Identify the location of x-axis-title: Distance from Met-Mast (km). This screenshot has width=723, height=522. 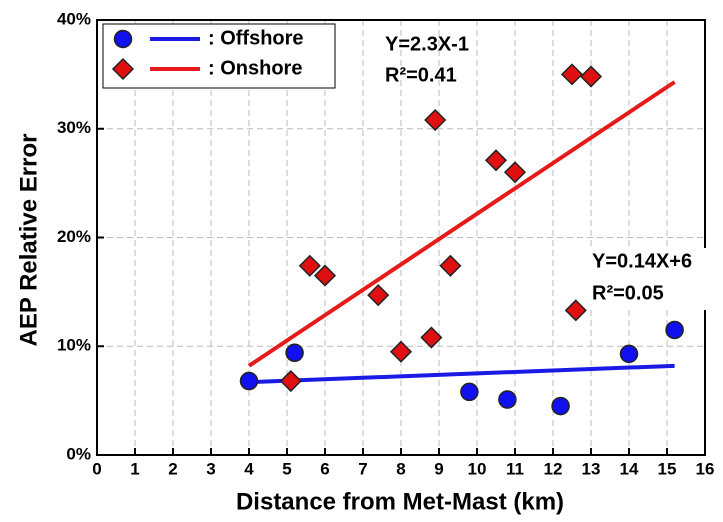
(400, 501).